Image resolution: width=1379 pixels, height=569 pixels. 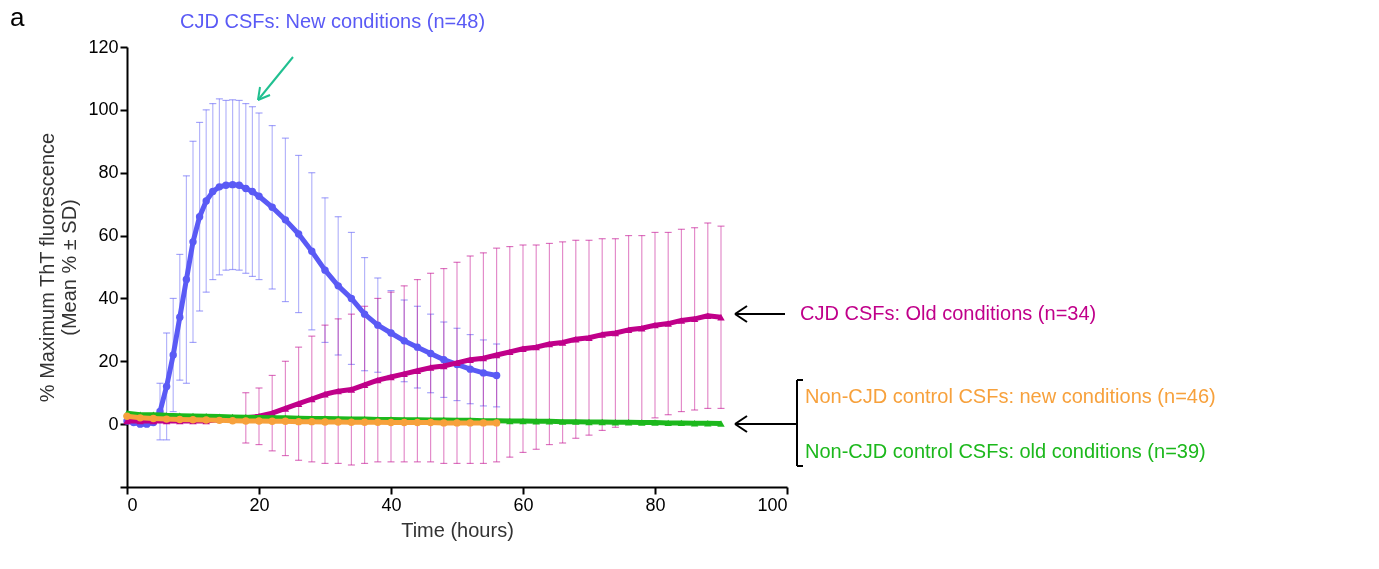 I want to click on x-axis-title: Time (hours), so click(x=457, y=529).